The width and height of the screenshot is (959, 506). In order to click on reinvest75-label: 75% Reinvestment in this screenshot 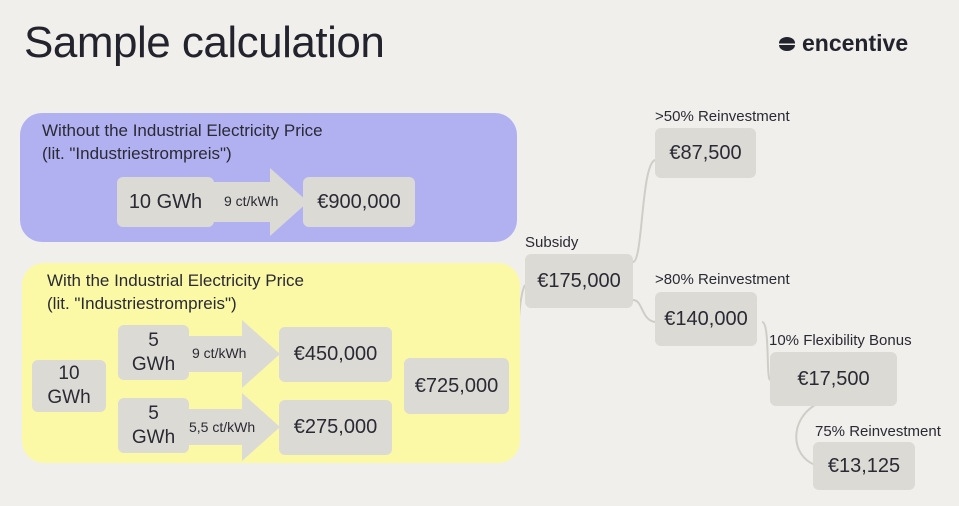, I will do `click(878, 431)`.